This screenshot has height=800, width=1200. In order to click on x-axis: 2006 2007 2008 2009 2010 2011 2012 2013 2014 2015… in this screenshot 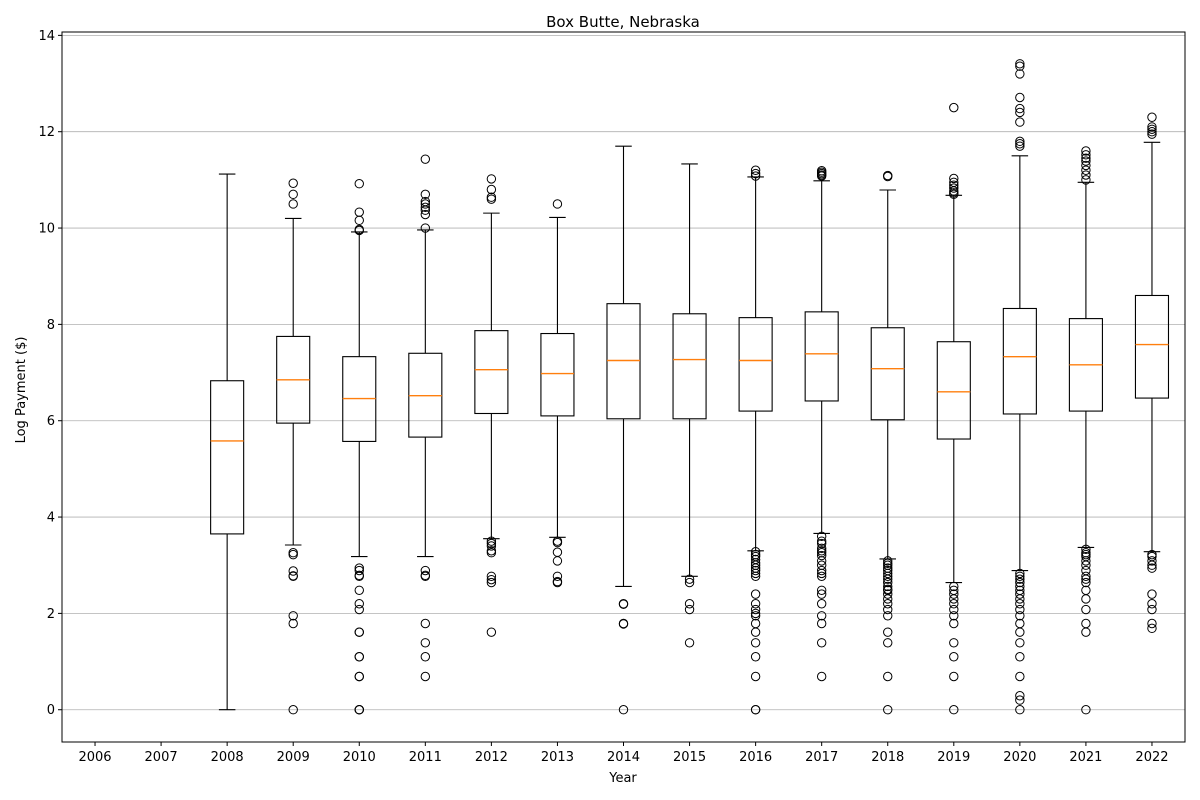, I will do `click(623, 753)`.